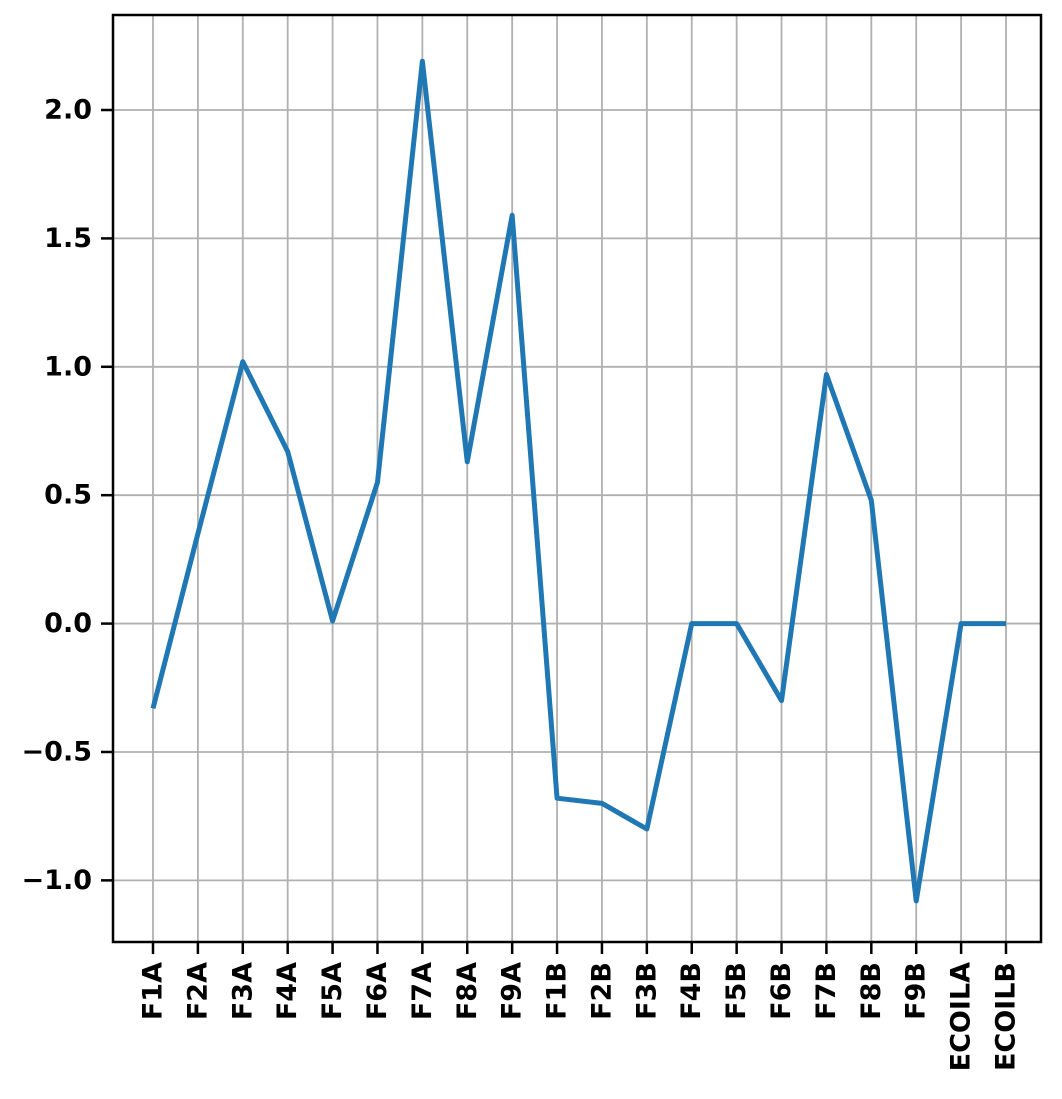 The height and width of the screenshot is (1099, 1062). What do you see at coordinates (57, 880) in the screenshot?
I see `y-tick-label: −1.0` at bounding box center [57, 880].